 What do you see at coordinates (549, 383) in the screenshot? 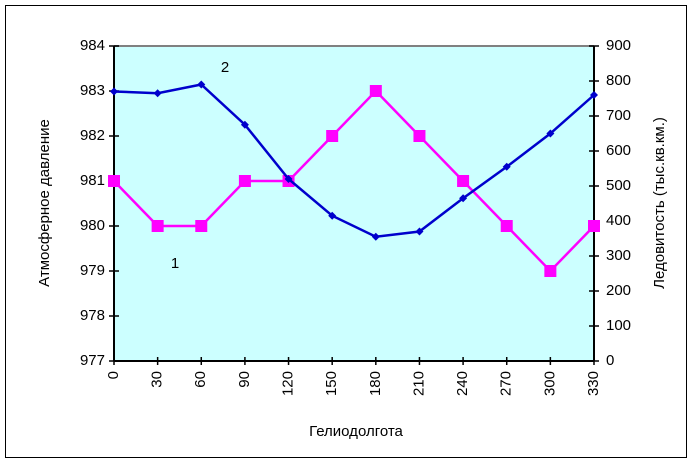
I see `x-tick-label: 300` at bounding box center [549, 383].